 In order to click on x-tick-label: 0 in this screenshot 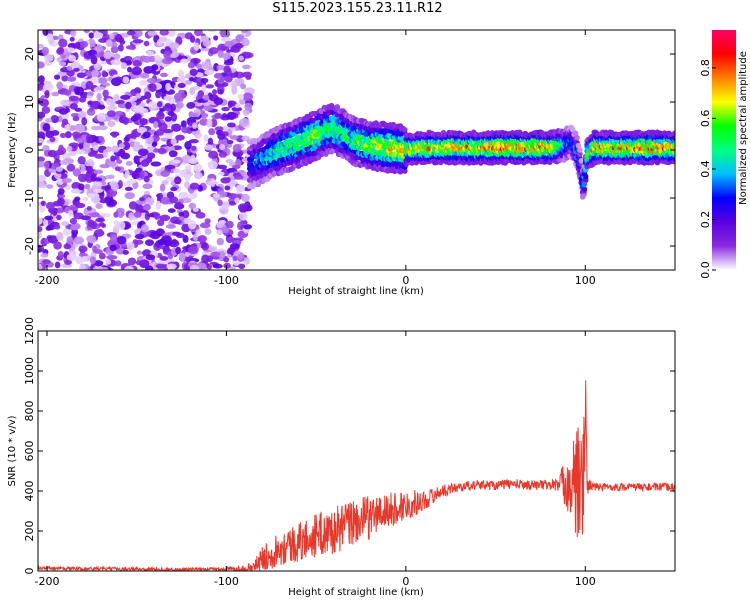, I will do `click(405, 581)`.